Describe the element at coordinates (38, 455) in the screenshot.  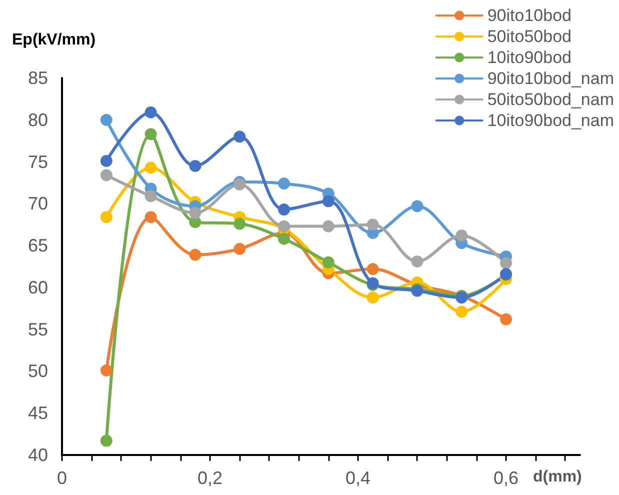
I see `y-tick-label: 40` at that location.